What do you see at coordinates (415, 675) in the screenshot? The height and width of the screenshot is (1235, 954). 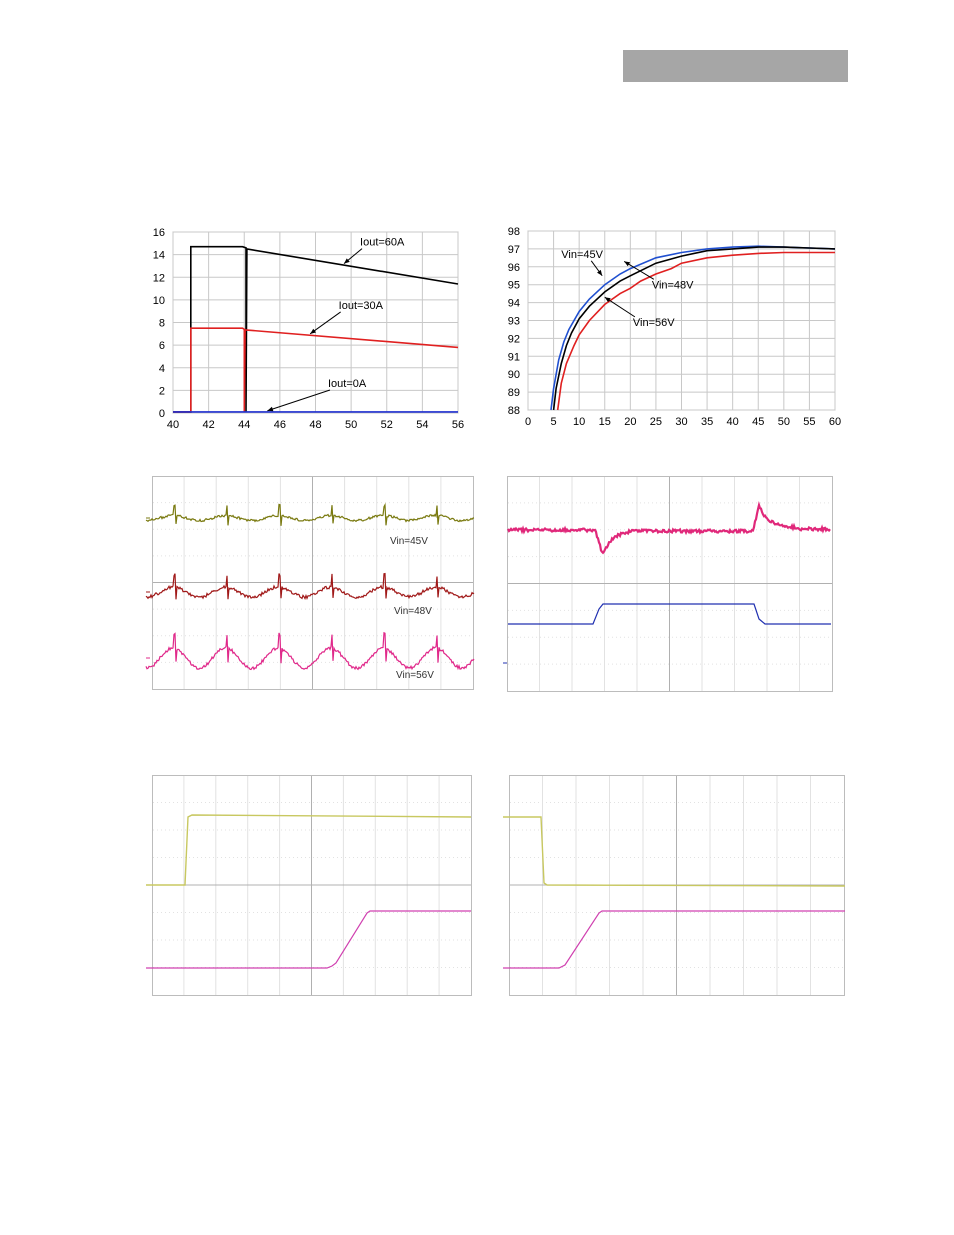 I see `trace-label: Vin=56V` at bounding box center [415, 675].